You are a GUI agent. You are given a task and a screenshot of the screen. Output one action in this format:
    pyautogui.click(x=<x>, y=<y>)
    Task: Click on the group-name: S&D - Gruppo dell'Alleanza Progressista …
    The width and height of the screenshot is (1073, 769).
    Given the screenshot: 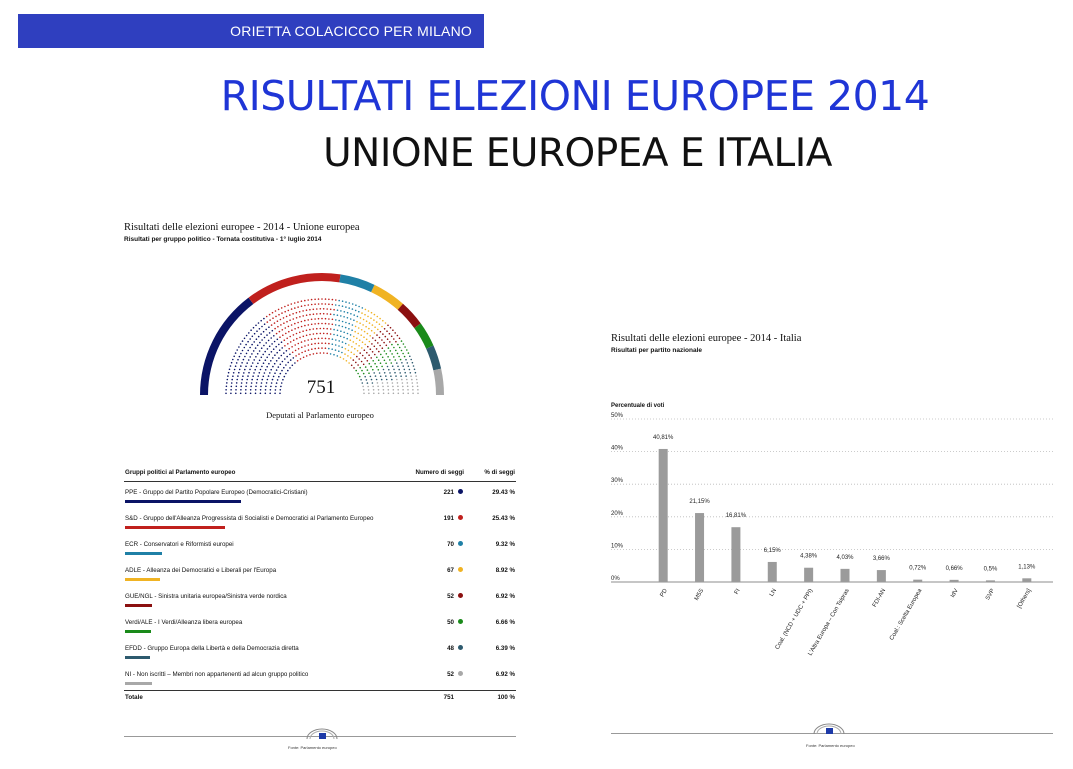 What is the action you would take?
    pyautogui.click(x=249, y=518)
    